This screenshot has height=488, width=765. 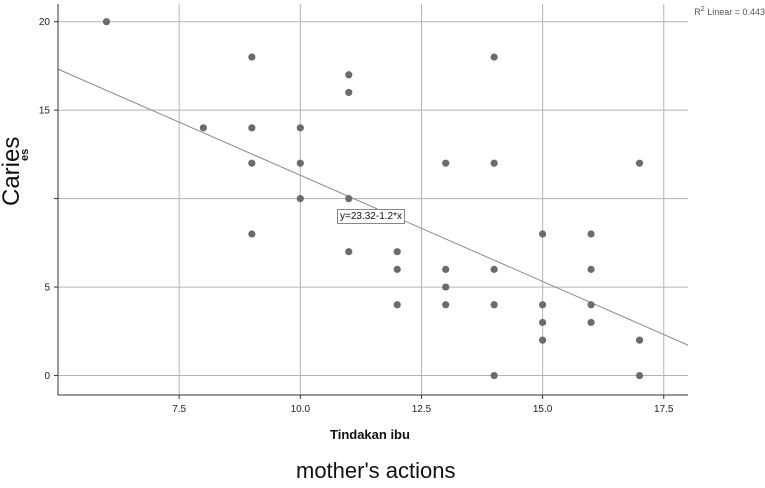 What do you see at coordinates (422, 409) in the screenshot?
I see `x-tick-label: 12.5` at bounding box center [422, 409].